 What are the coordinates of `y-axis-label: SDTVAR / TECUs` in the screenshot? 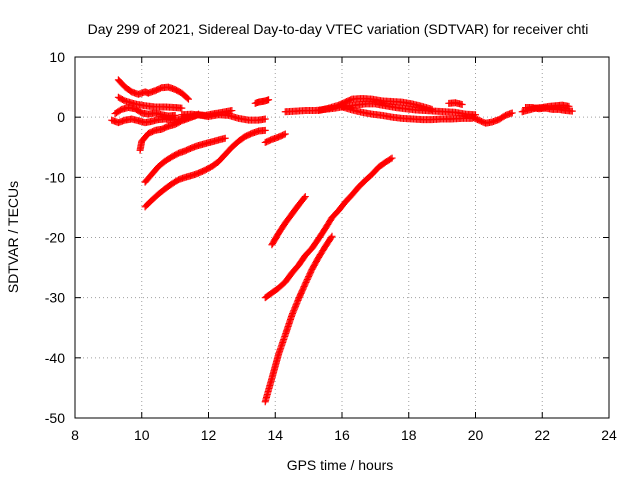 It's located at (13, 237).